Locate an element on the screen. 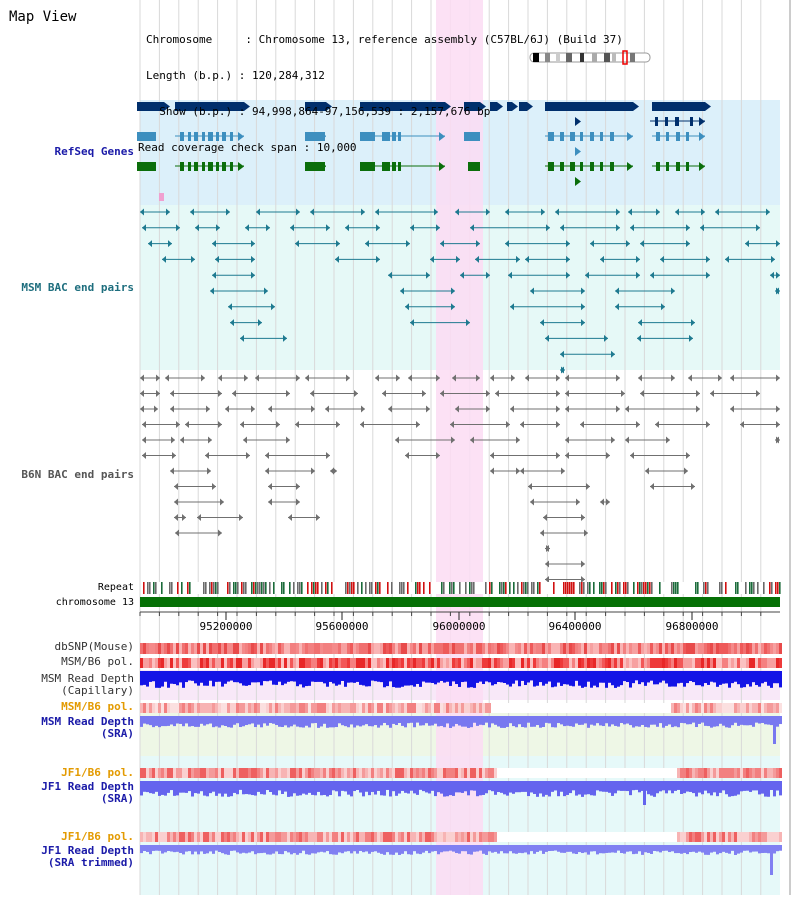 The width and height of the screenshot is (800, 899). track-label-b6n-bac: B6N BAC end pairs is located at coordinates (77, 474).